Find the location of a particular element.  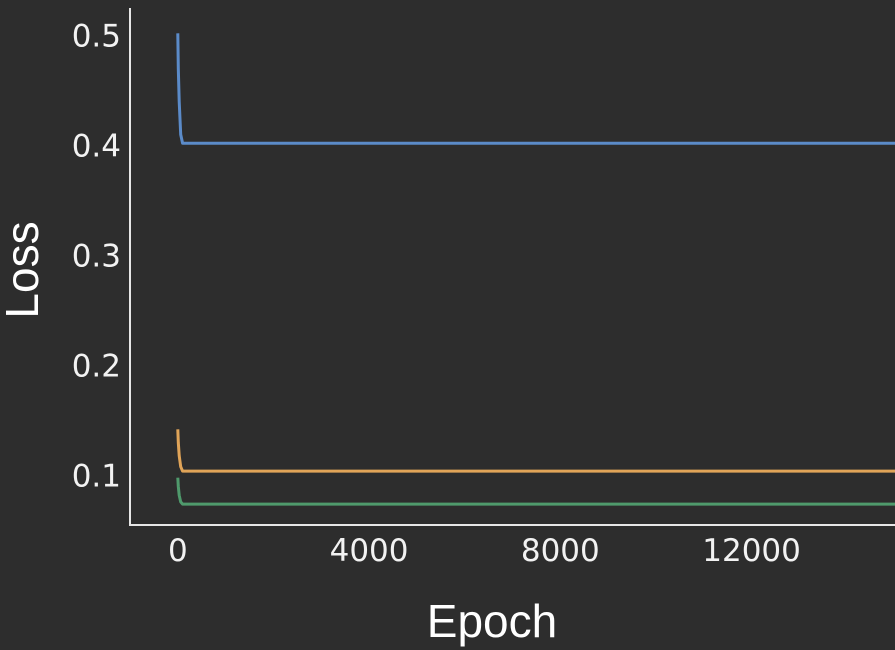

y-tick-layer: 0.1 0.2 0.3 0.4 0.5 is located at coordinates (96, 257).